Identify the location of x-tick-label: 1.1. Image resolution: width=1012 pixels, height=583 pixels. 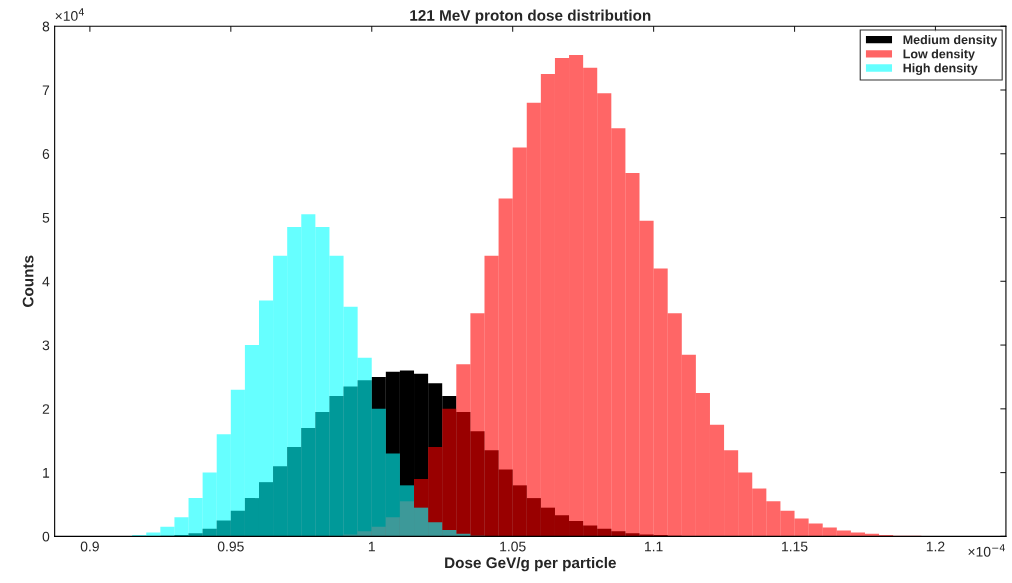
(654, 546).